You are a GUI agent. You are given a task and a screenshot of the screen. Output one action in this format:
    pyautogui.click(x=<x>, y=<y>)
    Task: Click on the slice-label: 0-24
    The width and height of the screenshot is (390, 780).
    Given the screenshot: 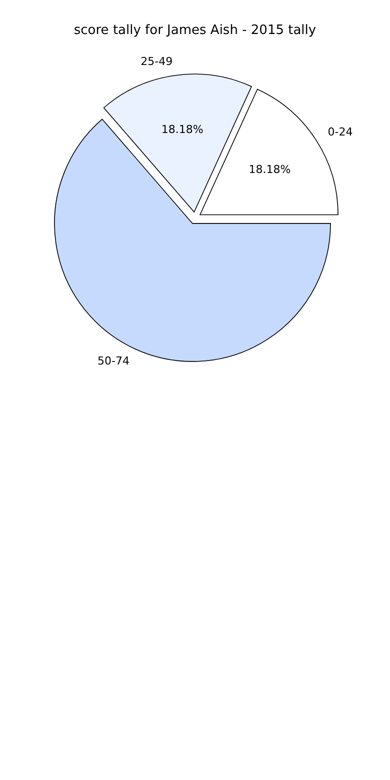 What is the action you would take?
    pyautogui.click(x=340, y=132)
    